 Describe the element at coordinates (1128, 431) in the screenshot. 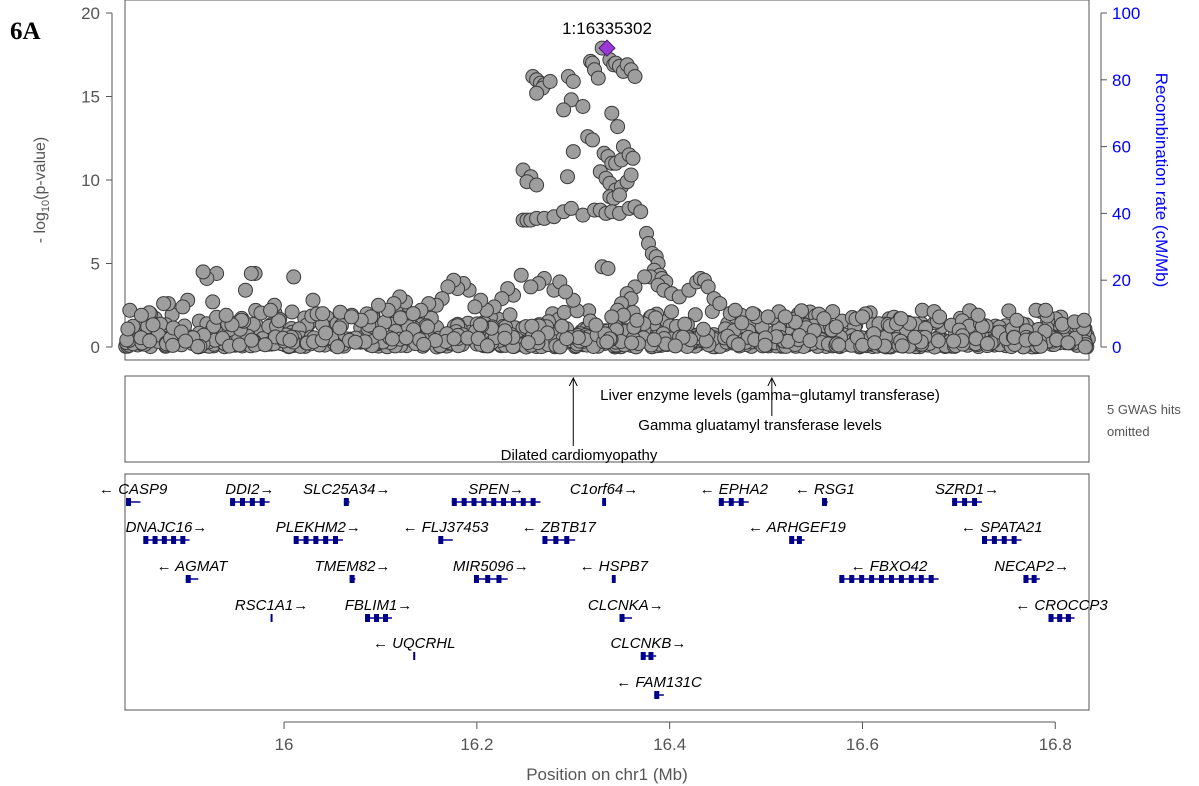

I see `gwas-note-line2: omitted` at that location.